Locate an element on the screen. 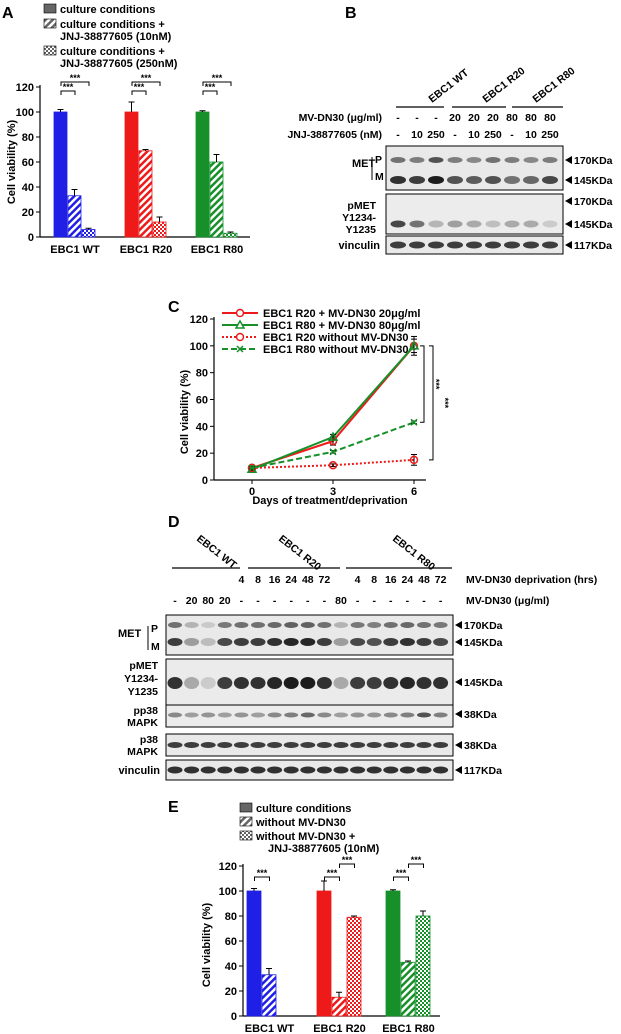 This screenshot has width=621, height=1034. data-point is located at coordinates (414, 422).